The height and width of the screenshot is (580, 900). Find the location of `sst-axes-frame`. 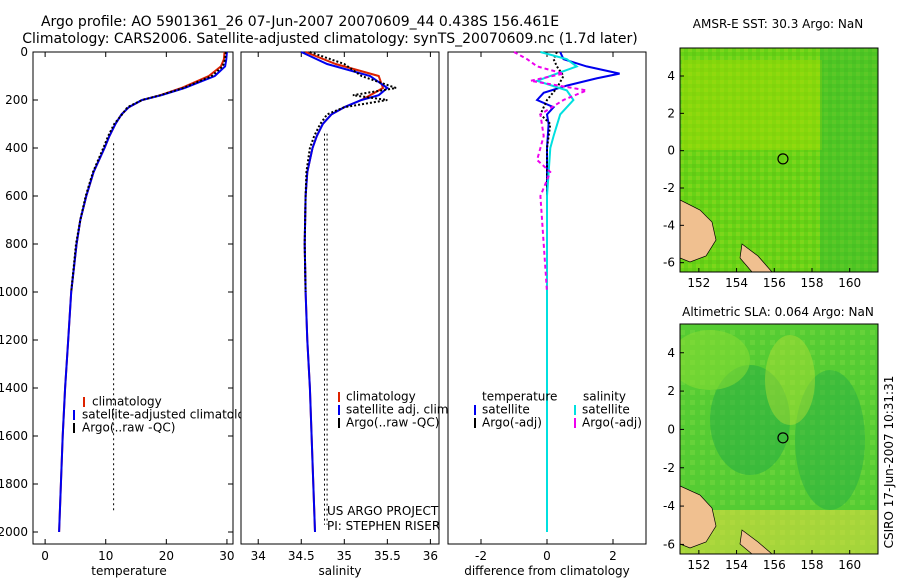

sst-axes-frame is located at coordinates (779, 160).